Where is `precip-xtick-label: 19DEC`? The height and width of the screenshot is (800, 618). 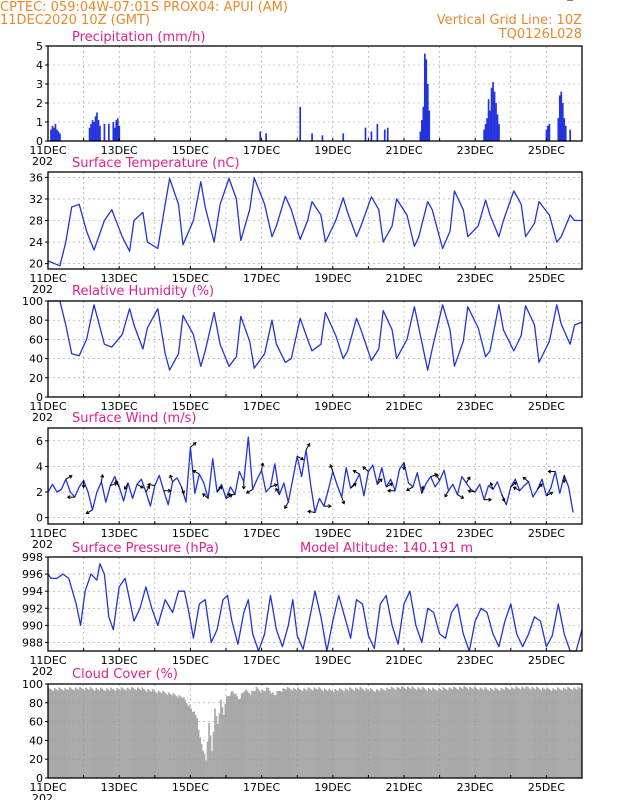 precip-xtick-label: 19DEC is located at coordinates (332, 150).